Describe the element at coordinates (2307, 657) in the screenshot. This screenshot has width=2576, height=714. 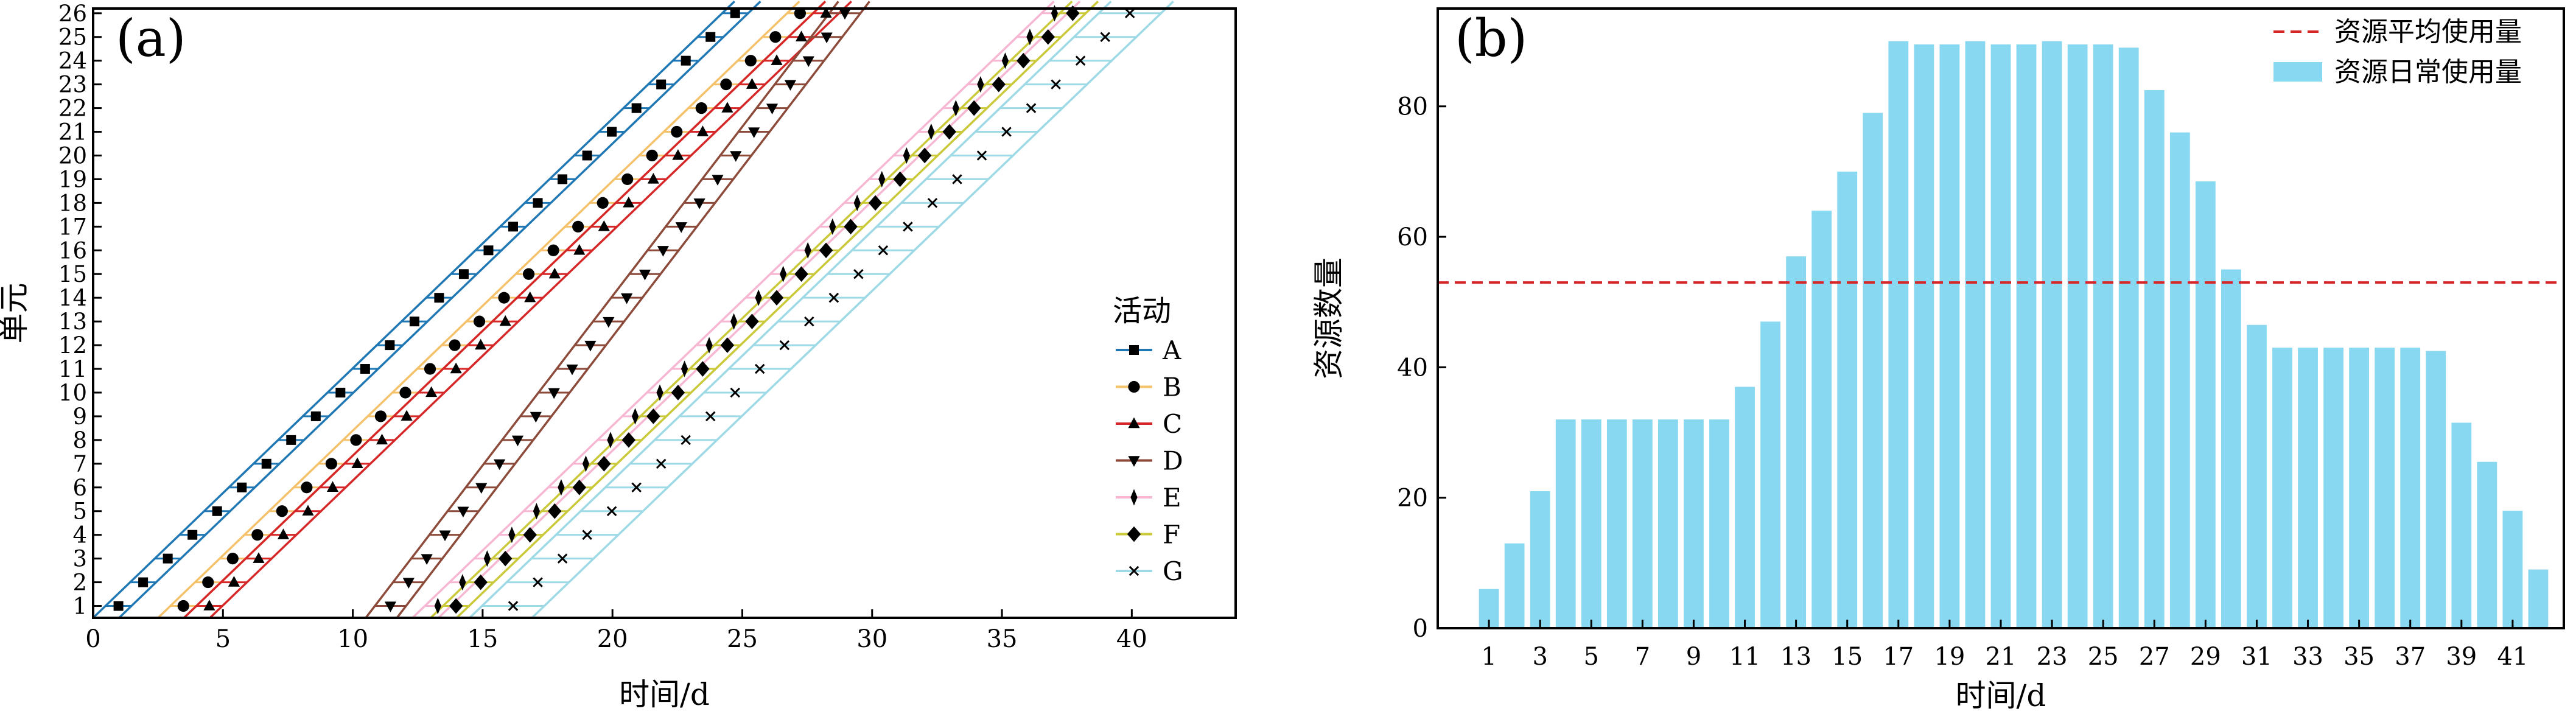
I see `b-x-tick-label: 33` at that location.